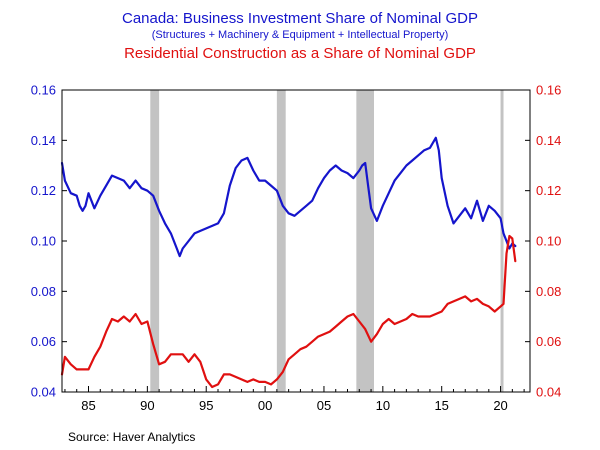  I want to click on x-tick-label: 15, so click(441, 405).